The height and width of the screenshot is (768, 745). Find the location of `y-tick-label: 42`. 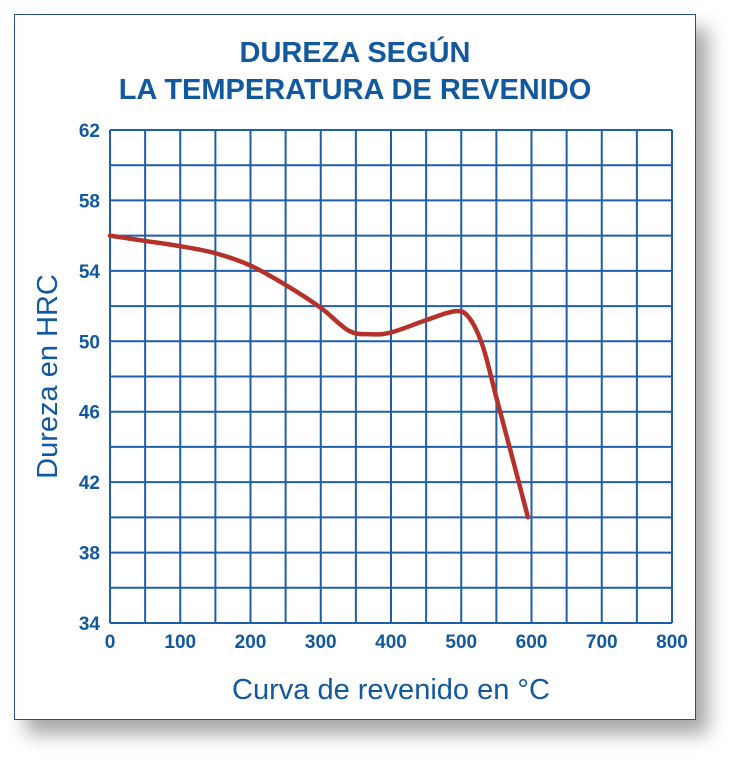

y-tick-label: 42 is located at coordinates (89, 483).